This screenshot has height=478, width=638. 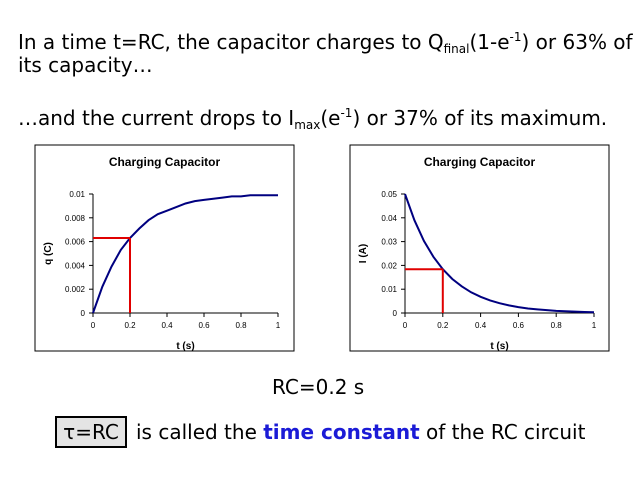 I want to click on statement-line-3-part-c: ) or 37% of its maximum., so click(x=480, y=118).